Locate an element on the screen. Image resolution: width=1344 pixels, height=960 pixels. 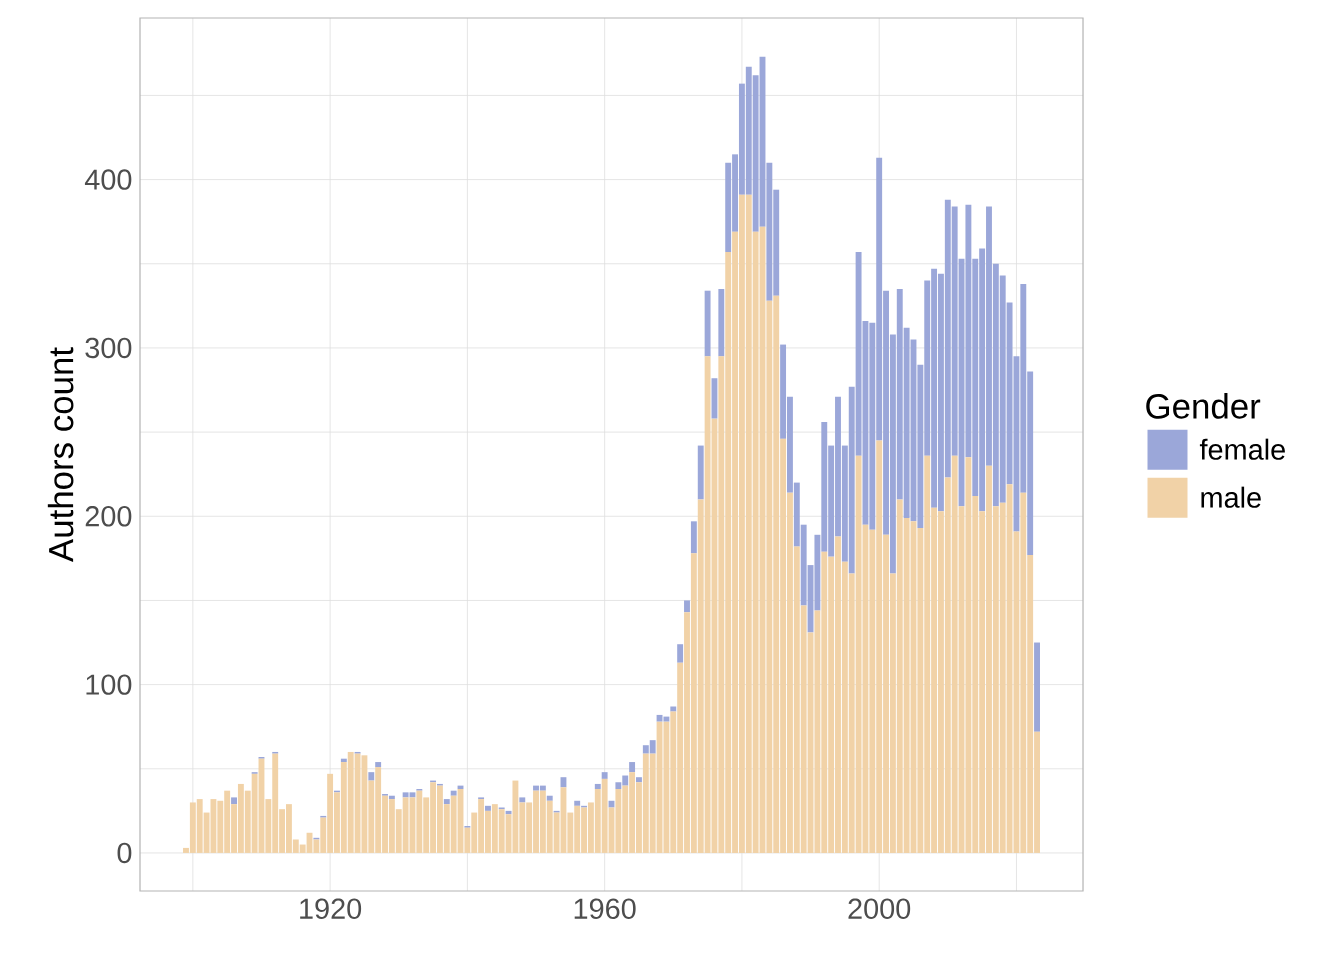
x-tick-label: 2000 is located at coordinates (879, 908).